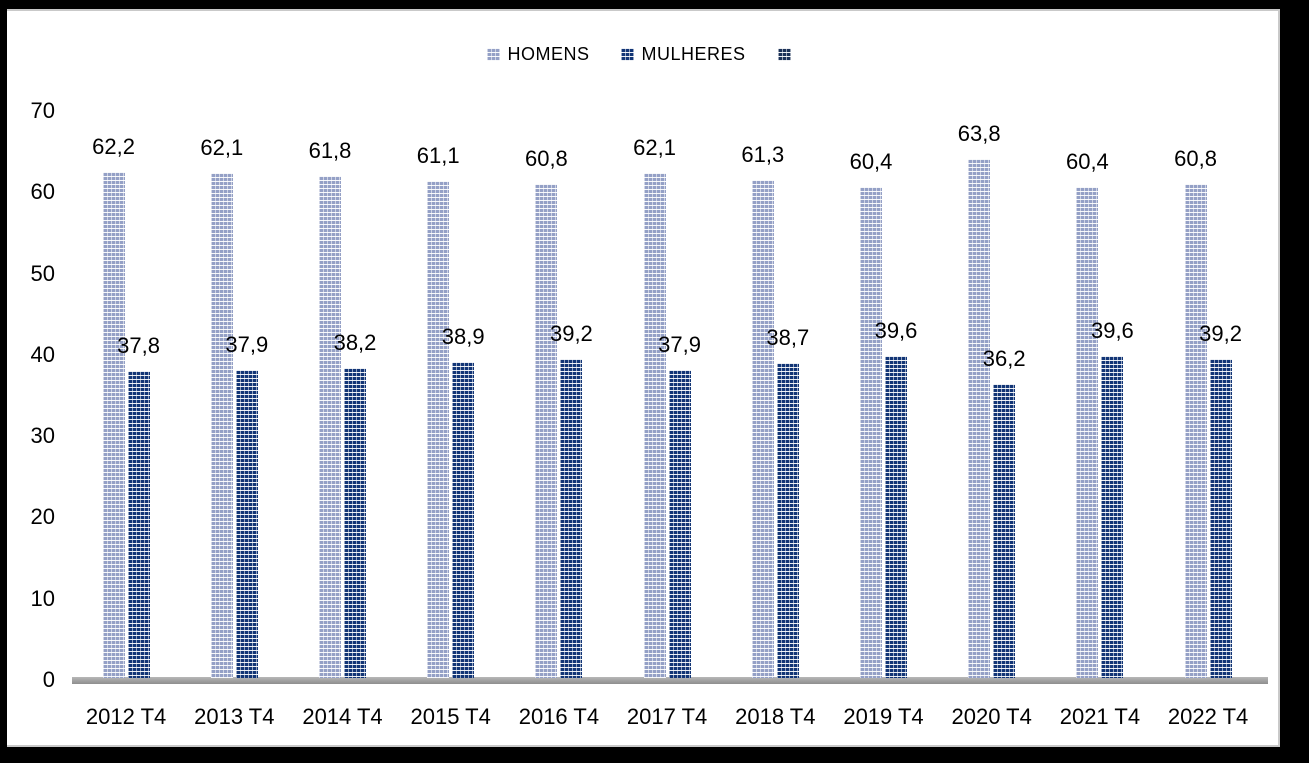  Describe the element at coordinates (1004, 358) in the screenshot. I see `data-label-mulheres: 36,2` at that location.